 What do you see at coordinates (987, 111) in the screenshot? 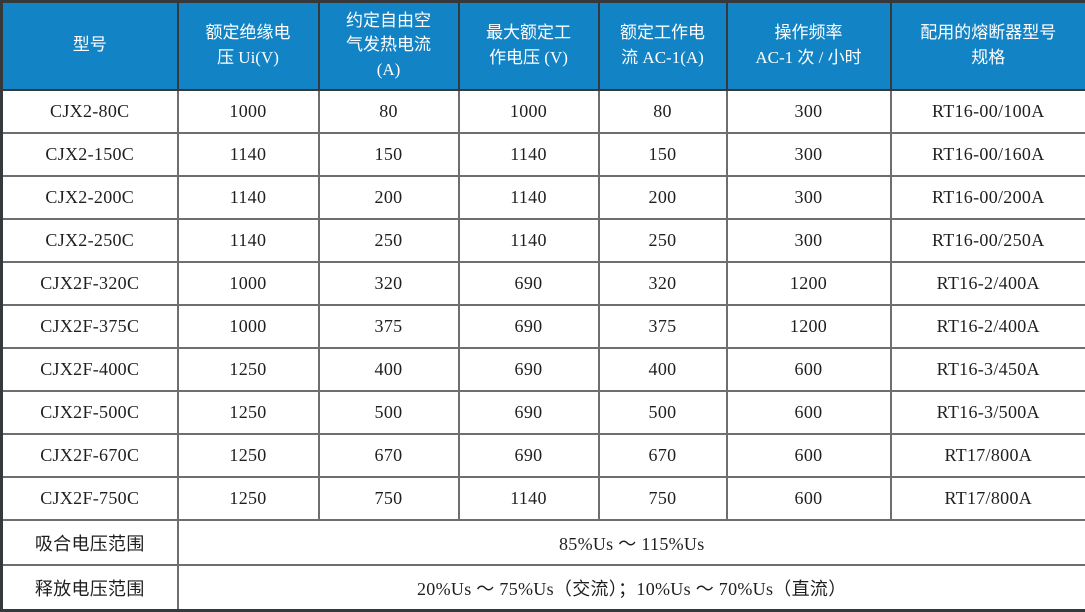
I see `fuse-cell: RT16-00/100A` at bounding box center [987, 111].